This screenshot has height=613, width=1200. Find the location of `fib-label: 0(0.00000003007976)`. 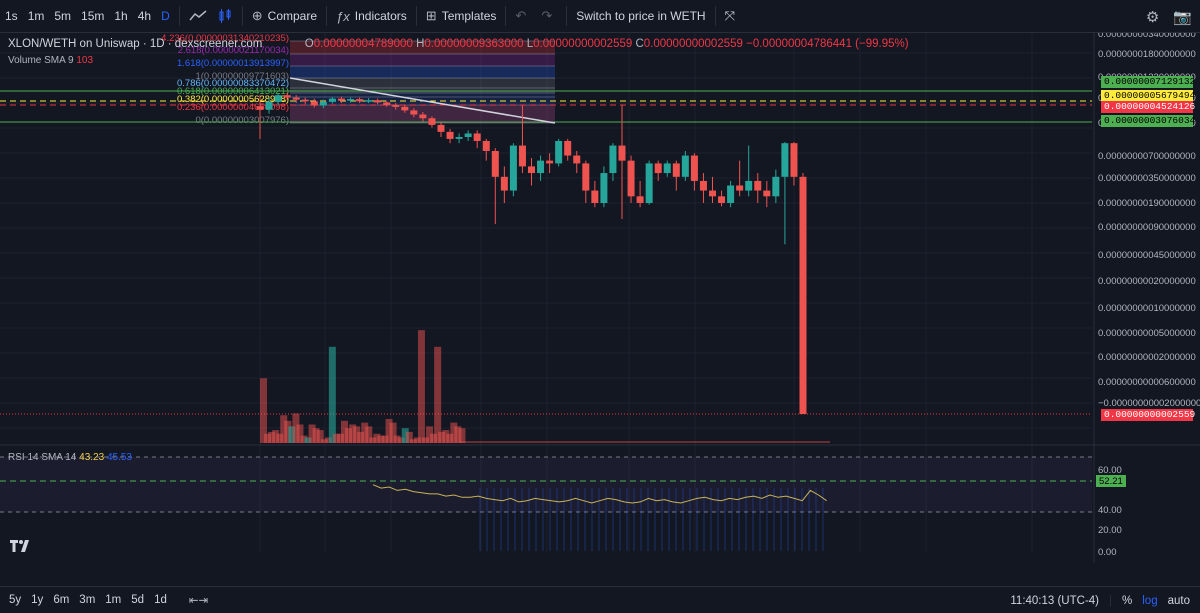

fib-label: 0(0.00000003007976) is located at coordinates (242, 120).